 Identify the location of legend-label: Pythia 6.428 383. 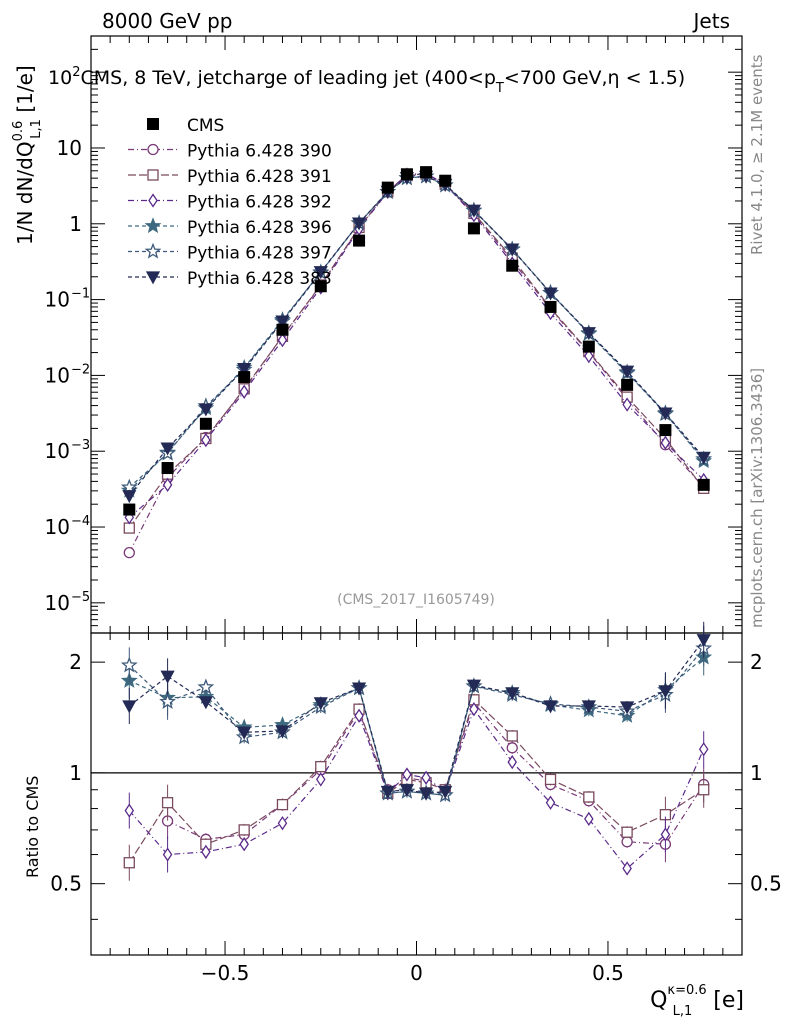
(259, 279).